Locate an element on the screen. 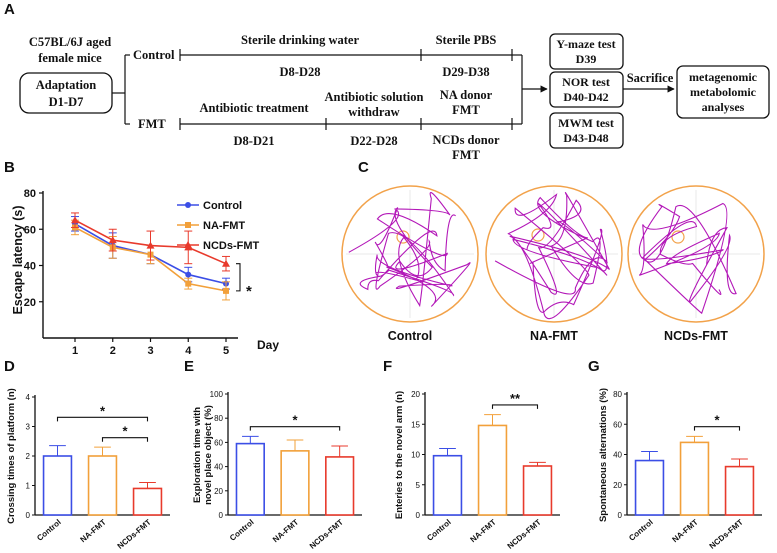 This screenshot has height=553, width=777. d-bar-control is located at coordinates (57, 485).